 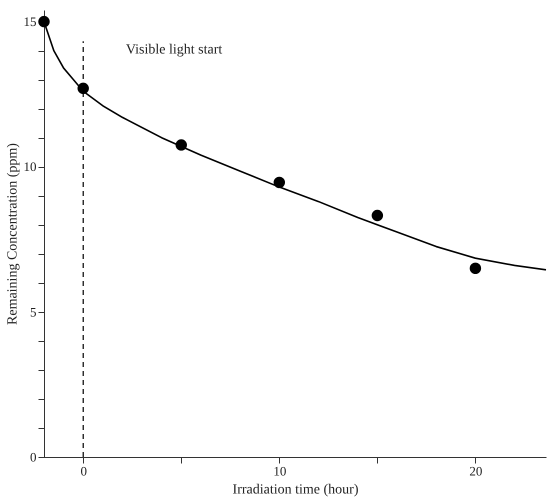 I want to click on y-tick-label: 15, so click(x=30, y=22).